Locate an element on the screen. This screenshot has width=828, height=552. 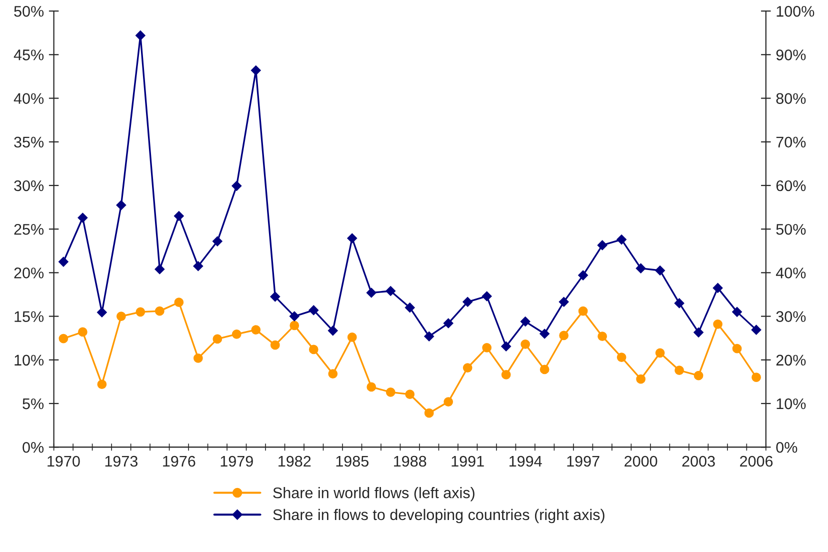
x-tick-label: 1982 is located at coordinates (294, 461).